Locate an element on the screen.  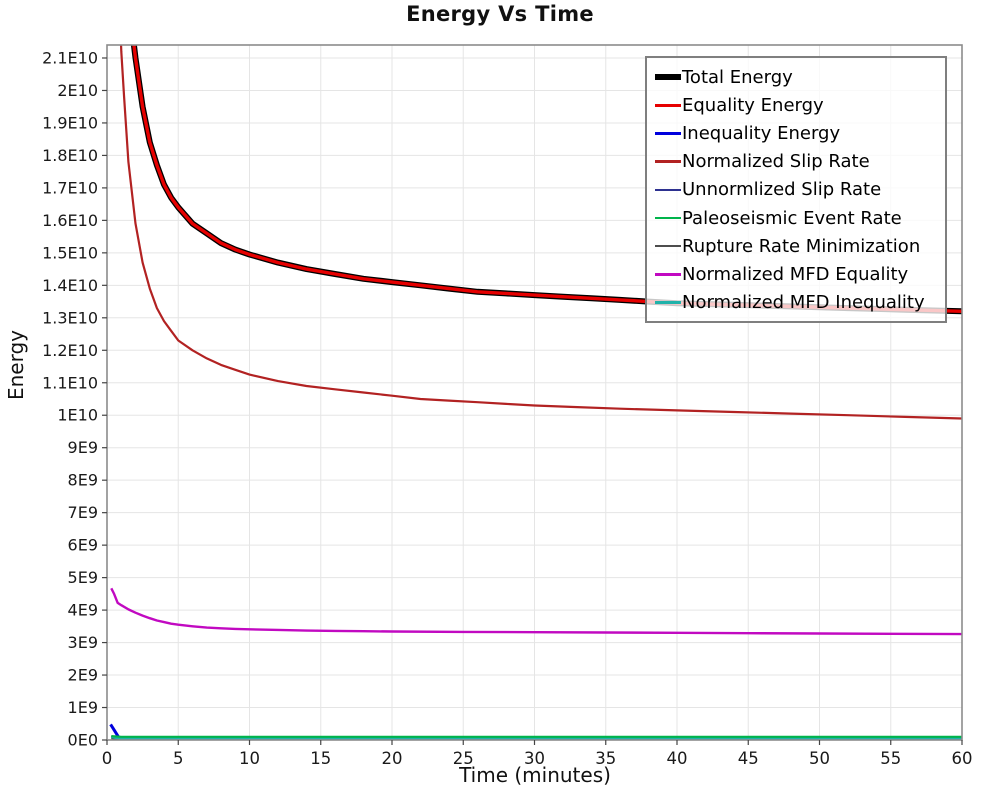
x-tick-label: 25 is located at coordinates (463, 758).